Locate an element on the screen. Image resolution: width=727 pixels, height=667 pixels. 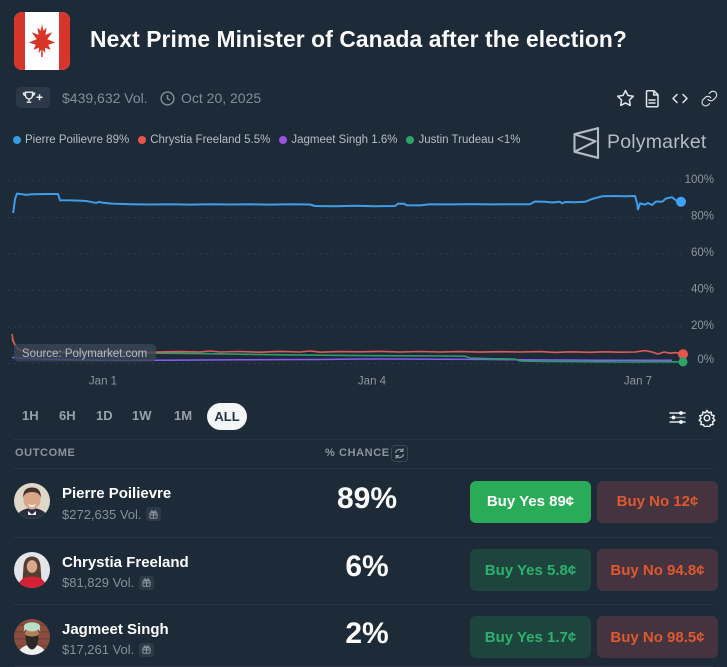
svg-text: Source: Polymarket.com is located at coordinates (84, 354).